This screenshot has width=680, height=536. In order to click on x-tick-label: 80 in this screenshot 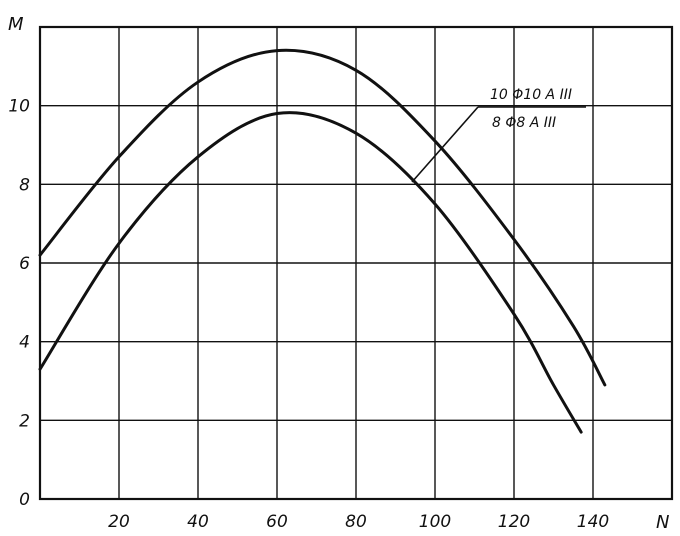, I will do `click(356, 522)`.